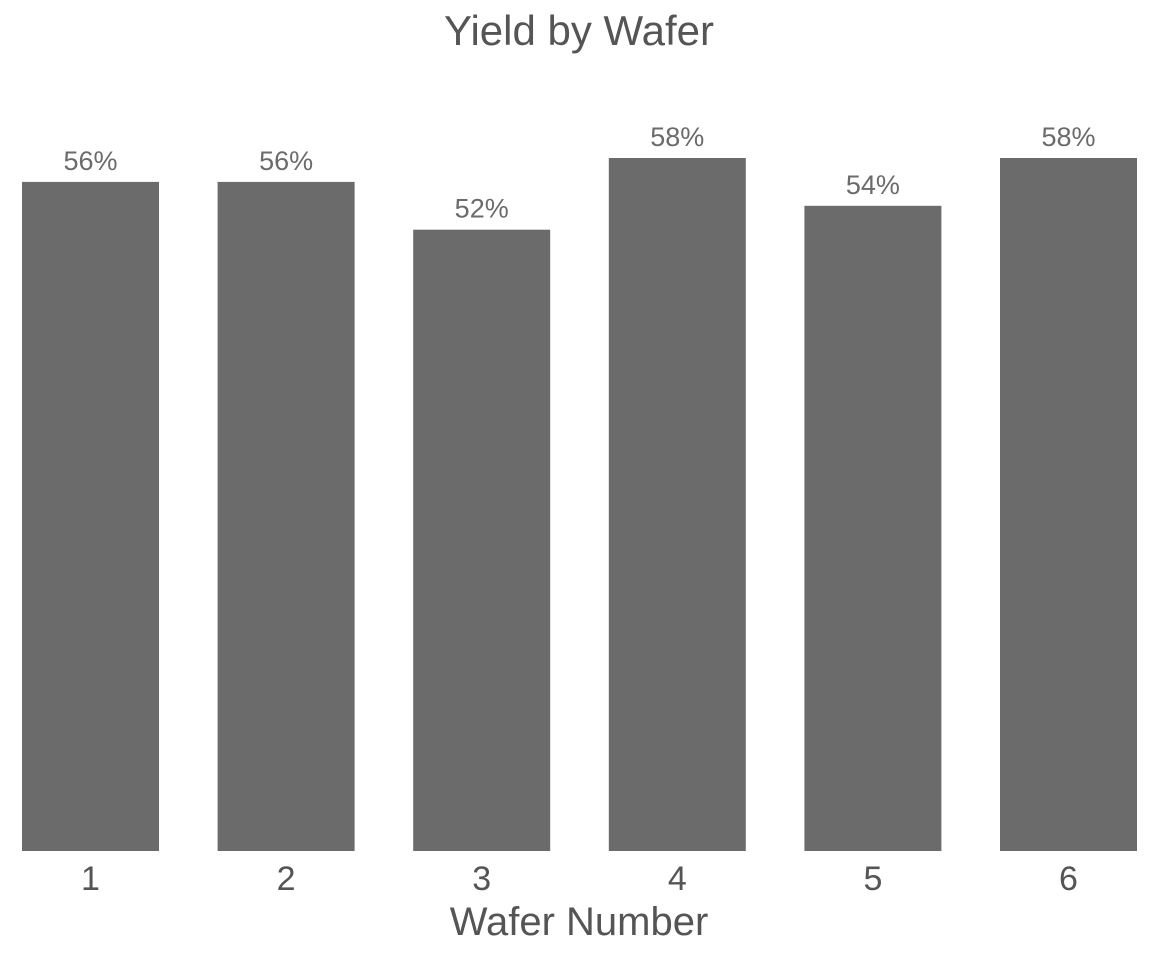 Image resolution: width=1152 pixels, height=960 pixels. What do you see at coordinates (90, 161) in the screenshot?
I see `data-label-1: 56%` at bounding box center [90, 161].